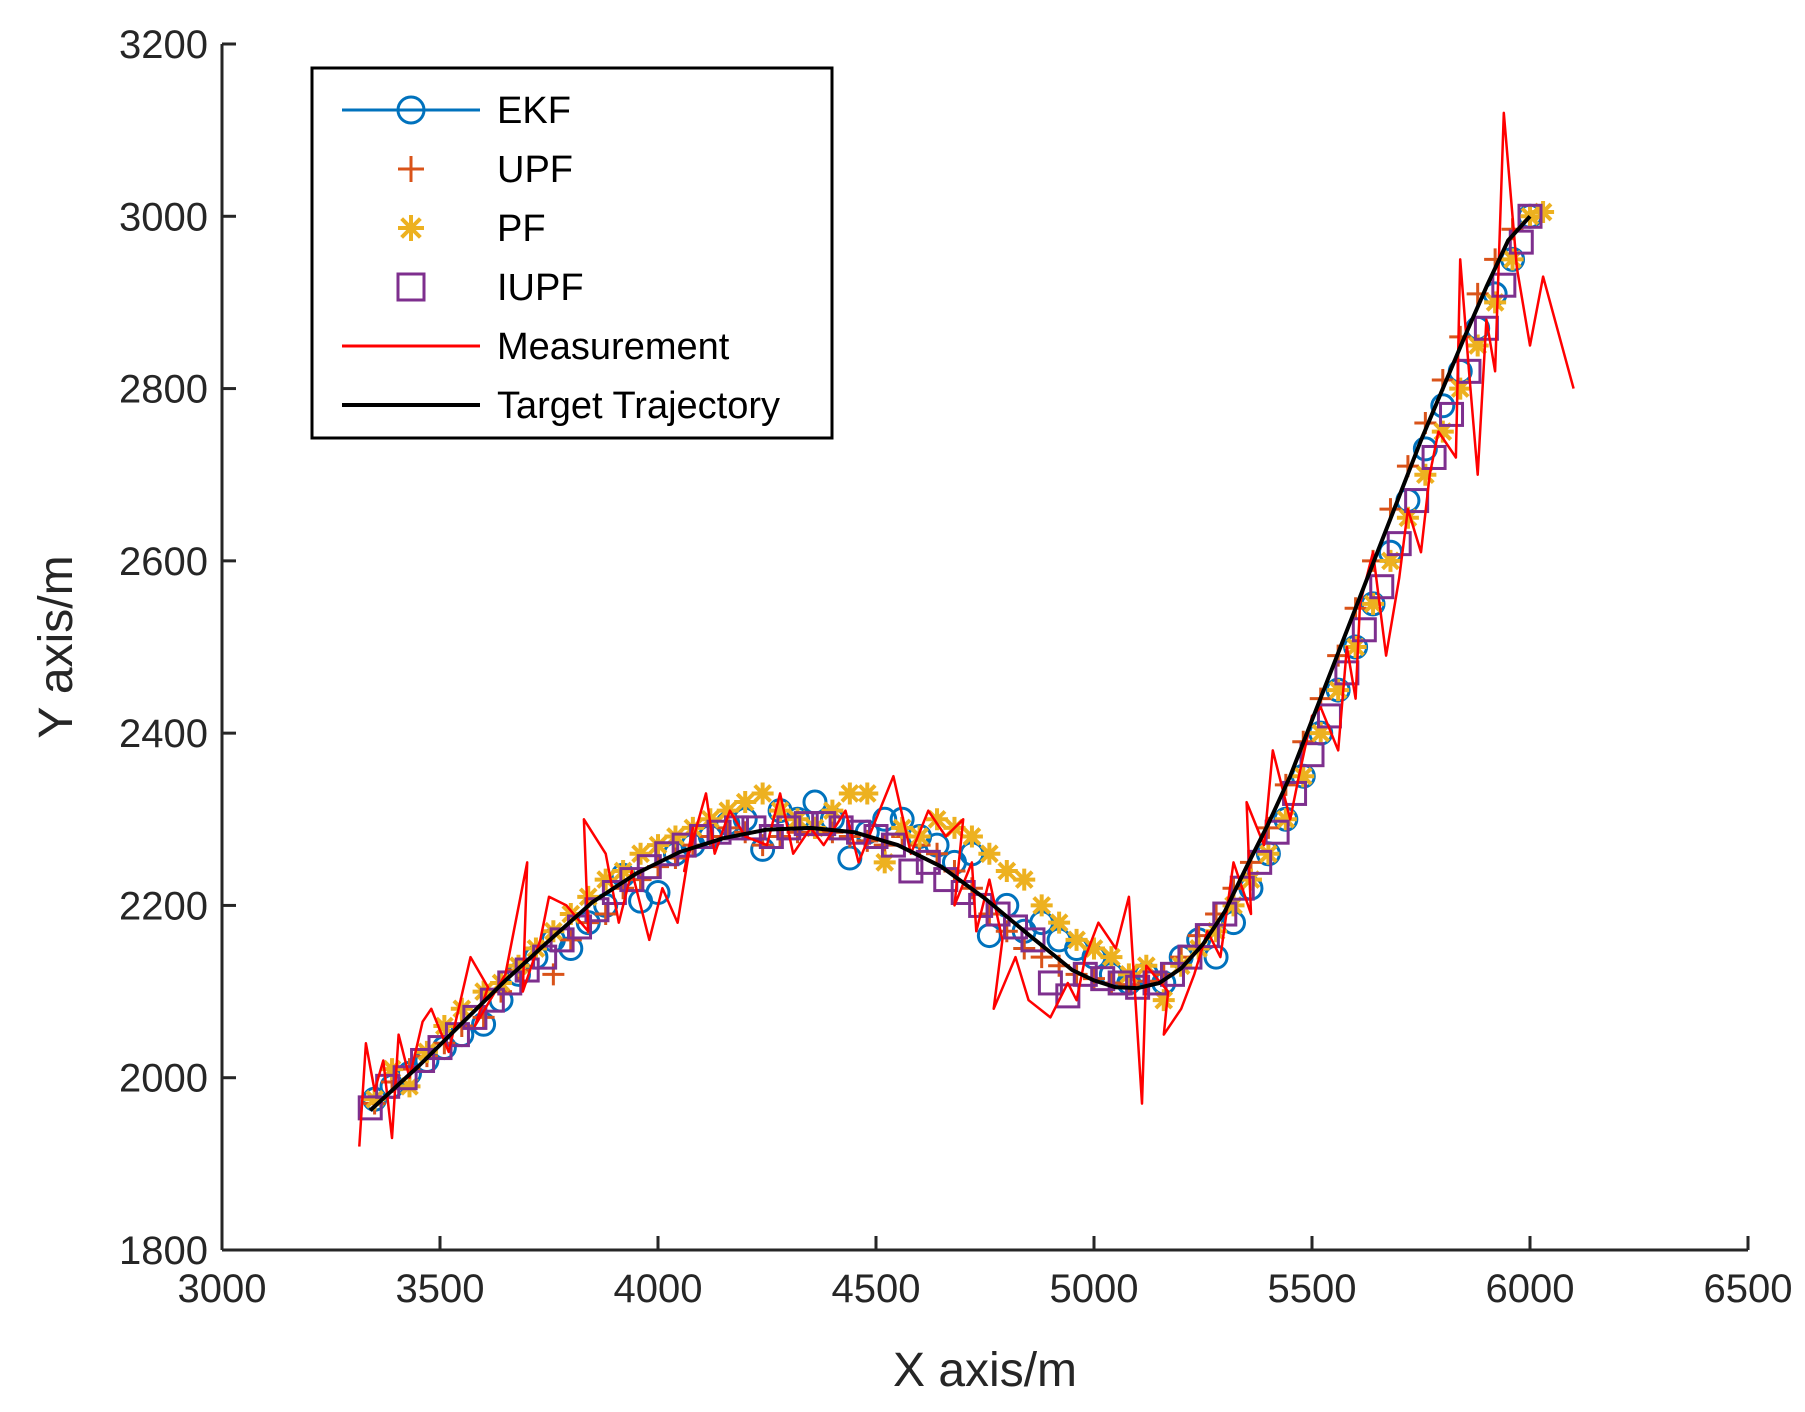  I want to click on x-tick-label: 6500, so click(1748, 1289).